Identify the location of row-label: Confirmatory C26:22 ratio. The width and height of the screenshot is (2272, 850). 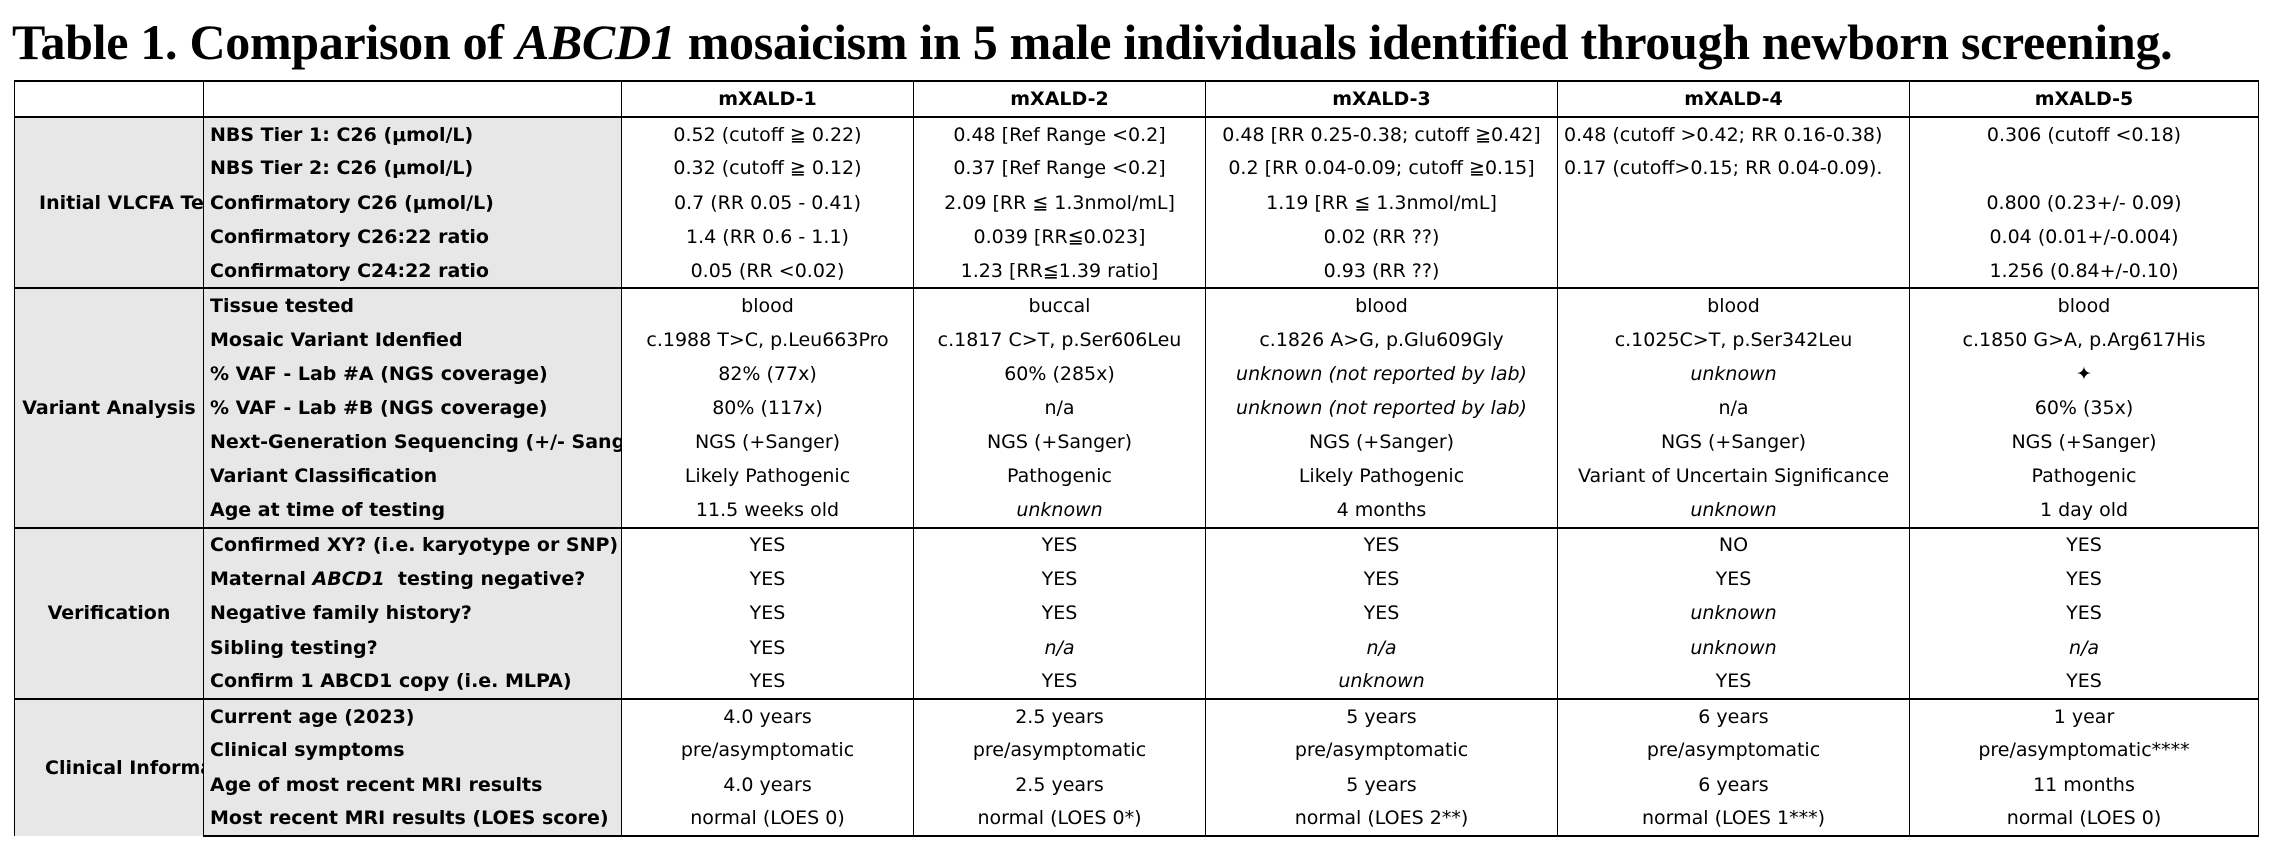
(412, 236).